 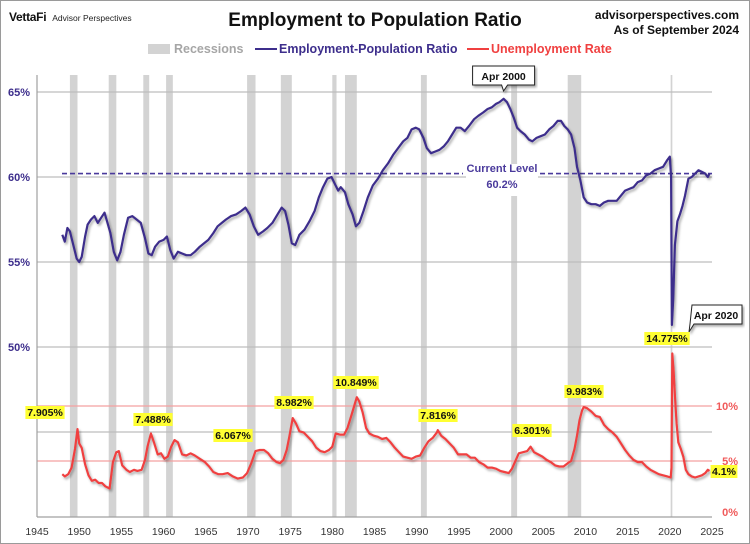 I want to click on x-tick-label: 1990, so click(x=417, y=532).